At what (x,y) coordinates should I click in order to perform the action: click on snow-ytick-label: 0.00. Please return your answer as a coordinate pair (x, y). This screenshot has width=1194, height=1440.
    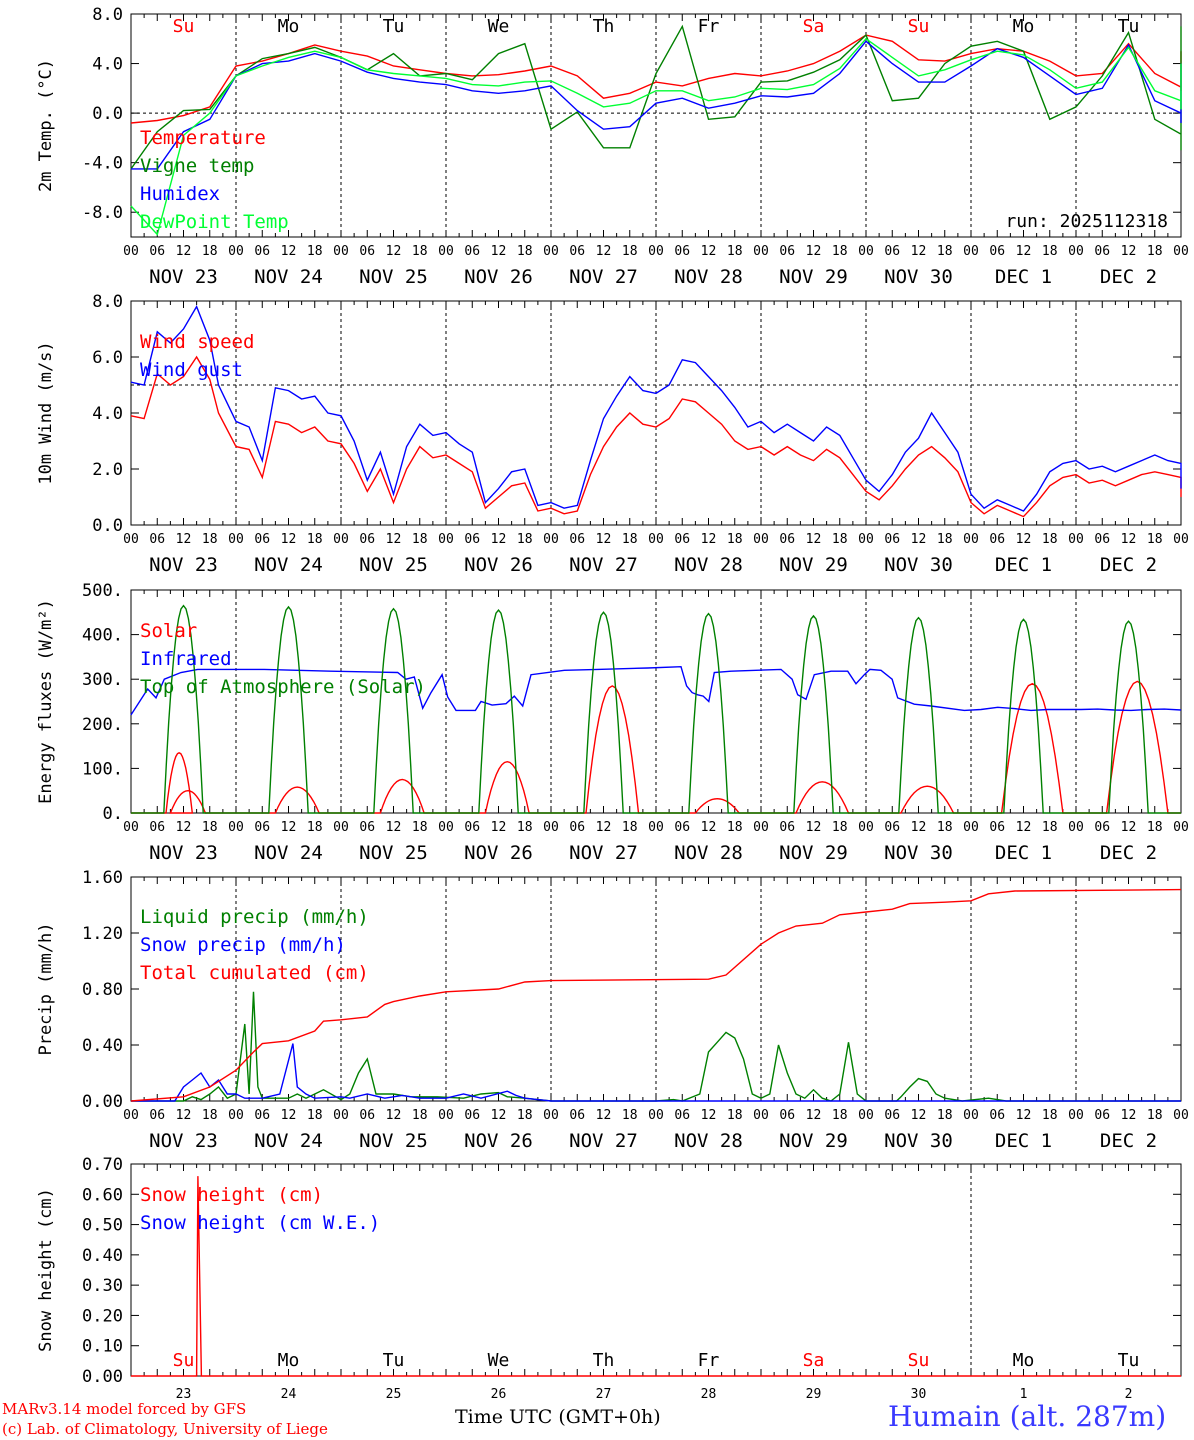
    Looking at the image, I should click on (102, 1377).